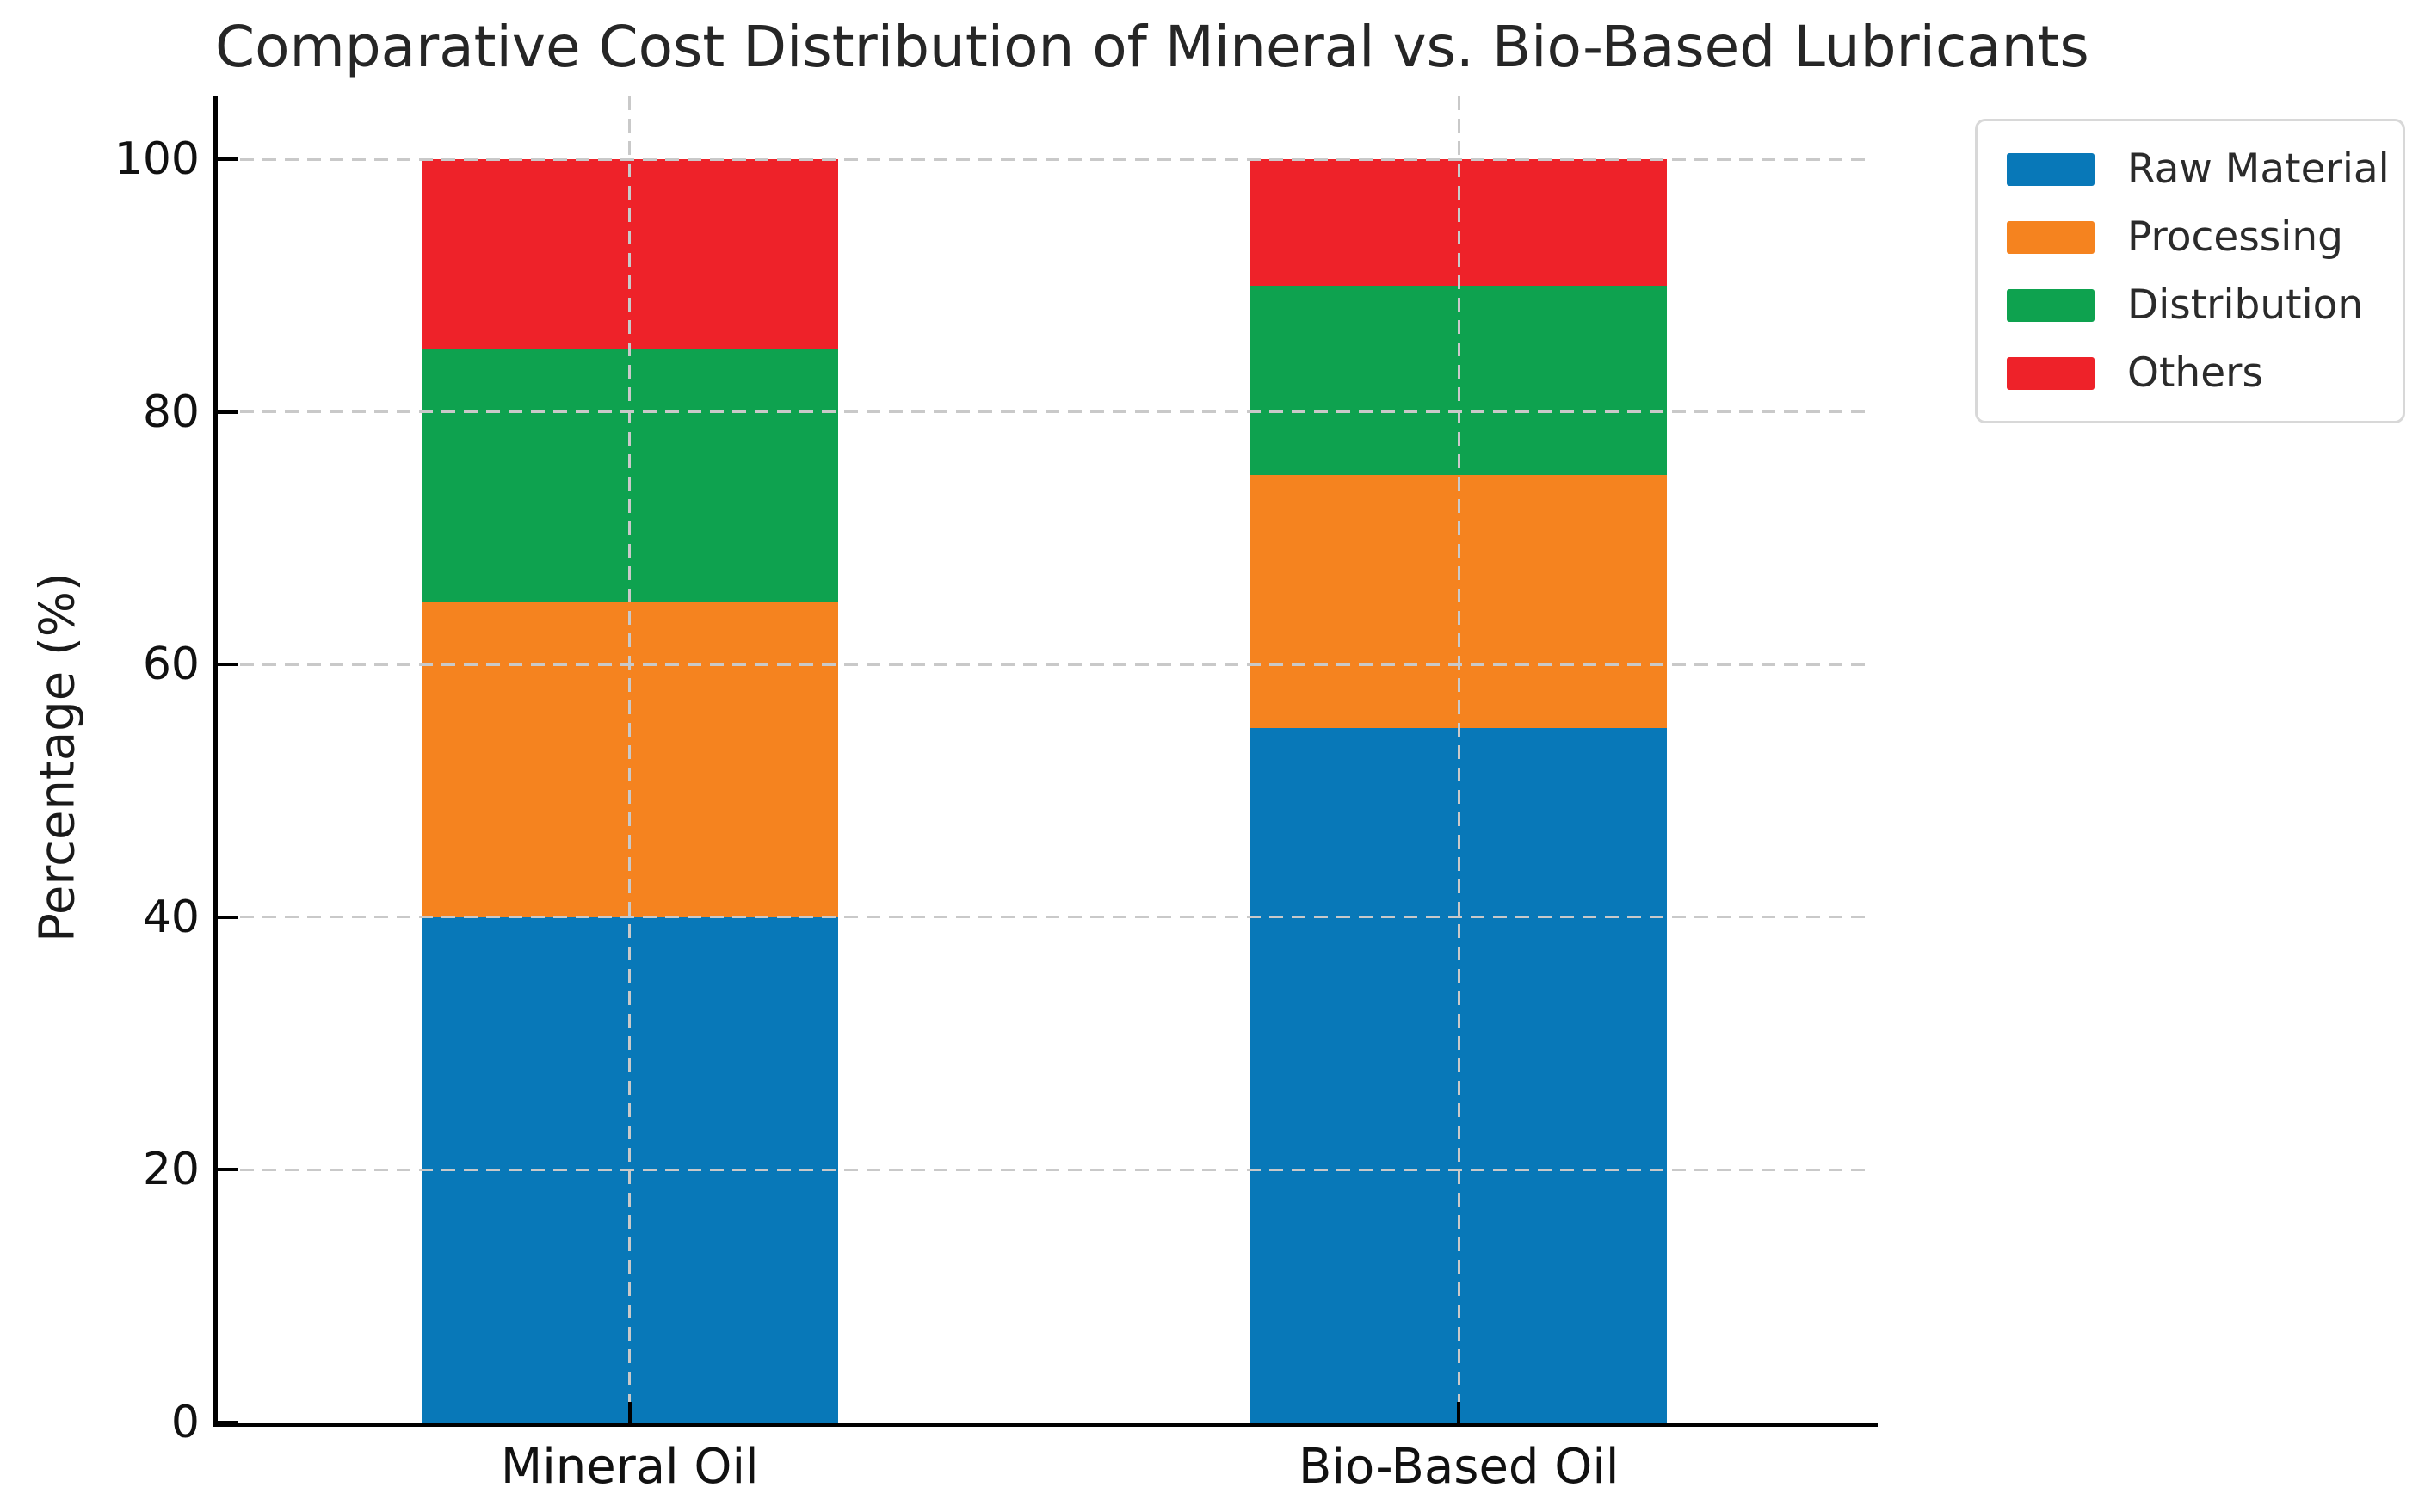 The height and width of the screenshot is (1512, 2431). I want to click on legend: Raw Material Processing Distribution Others, so click(2190, 271).